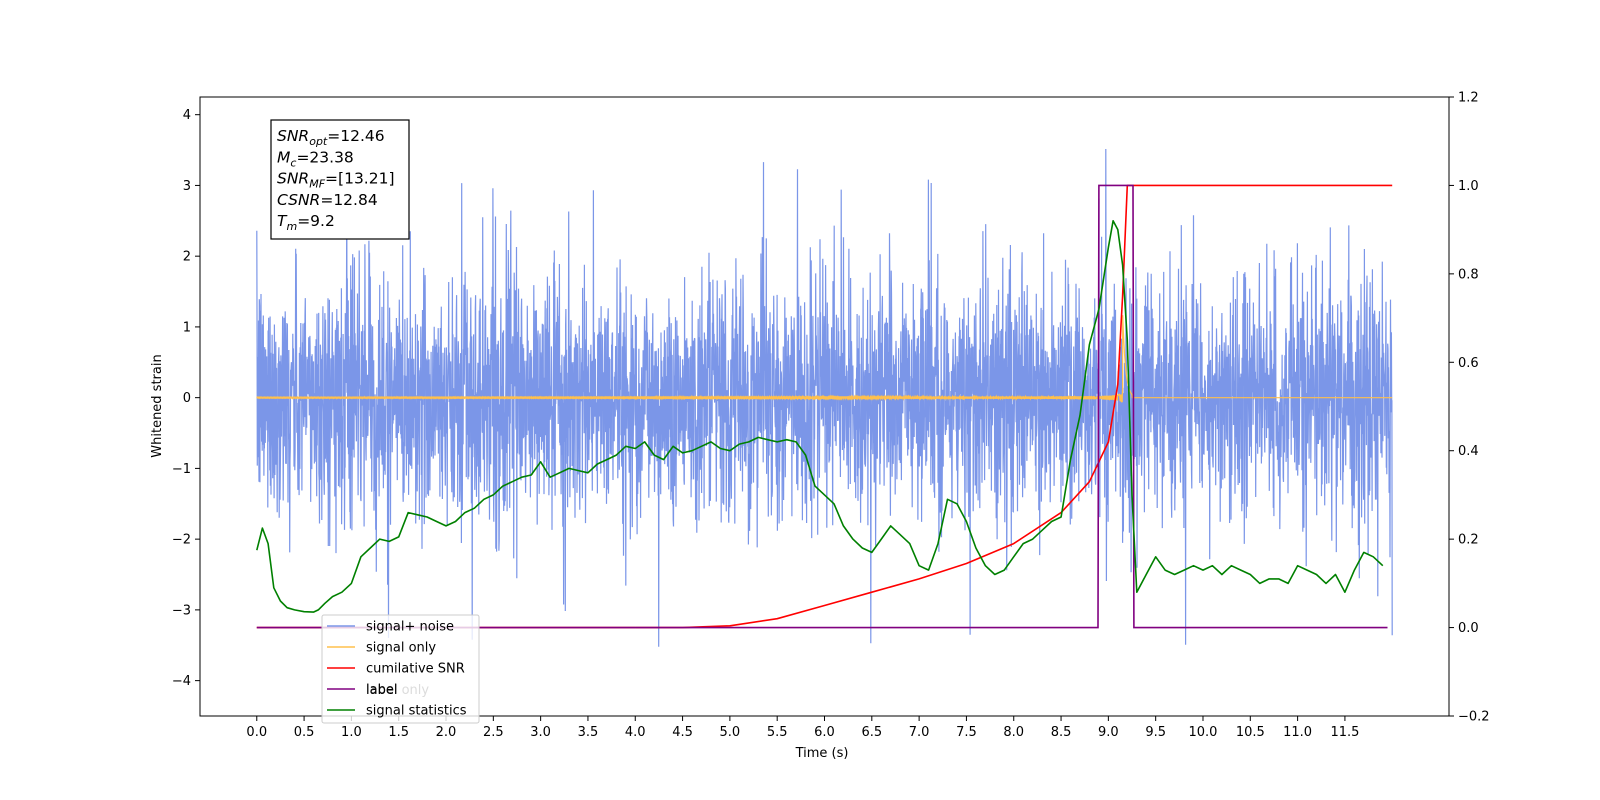 The width and height of the screenshot is (1600, 800). Describe the element at coordinates (1468, 628) in the screenshot. I see `y2-tick-label: 0.0` at that location.